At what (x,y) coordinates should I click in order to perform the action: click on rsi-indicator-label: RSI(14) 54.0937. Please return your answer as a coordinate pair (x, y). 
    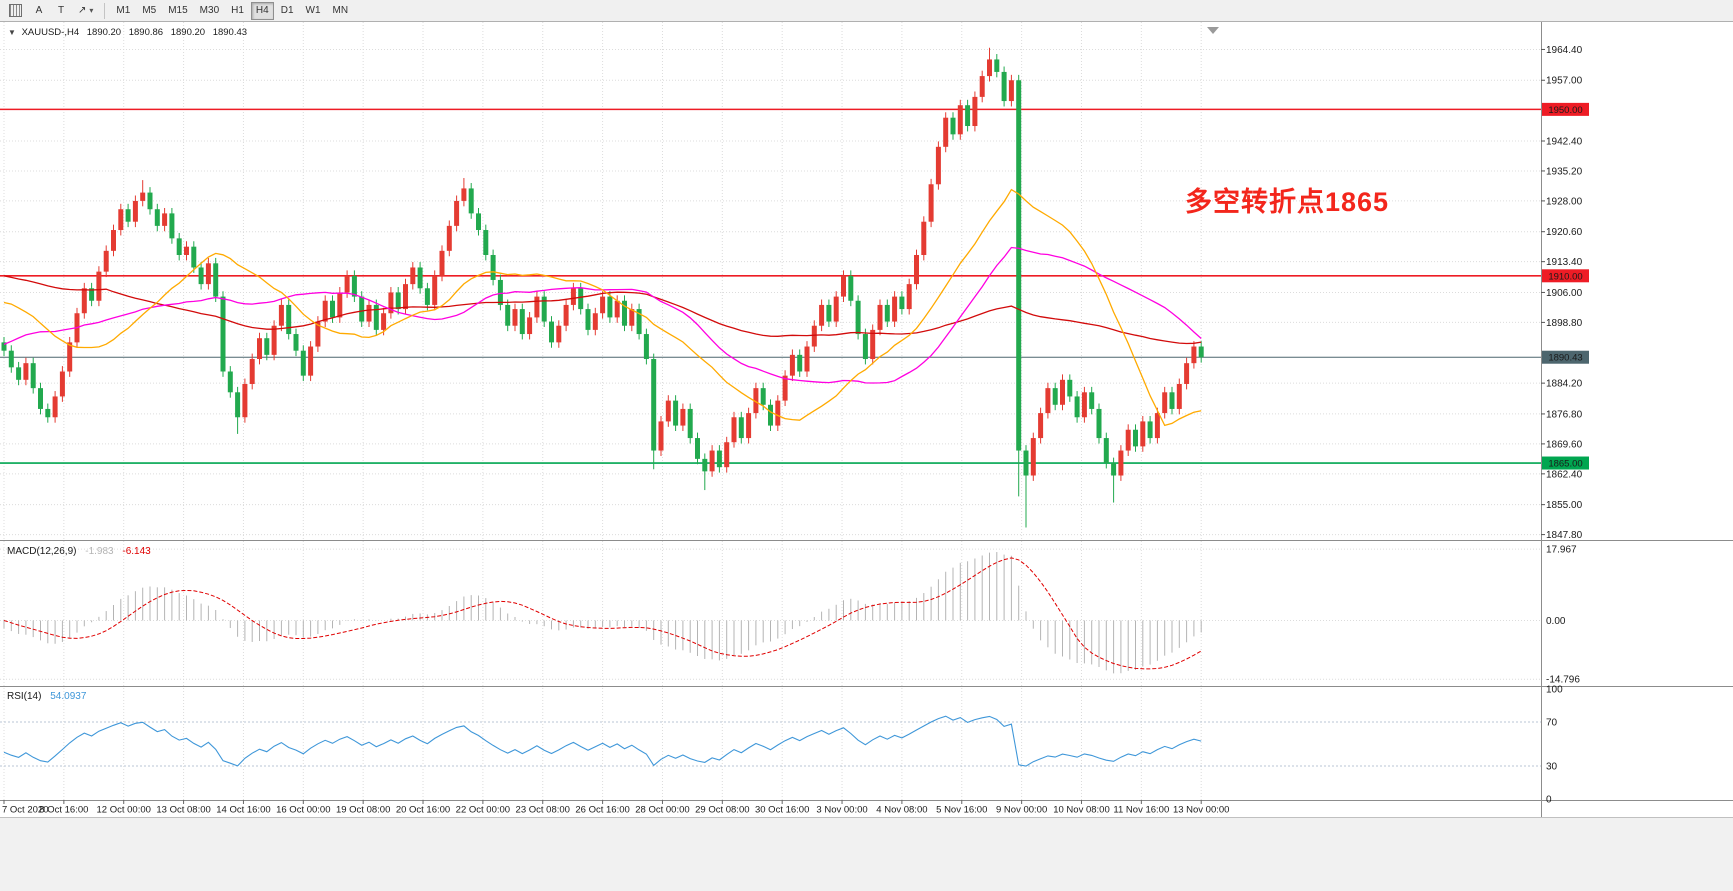
    Looking at the image, I should click on (49, 696).